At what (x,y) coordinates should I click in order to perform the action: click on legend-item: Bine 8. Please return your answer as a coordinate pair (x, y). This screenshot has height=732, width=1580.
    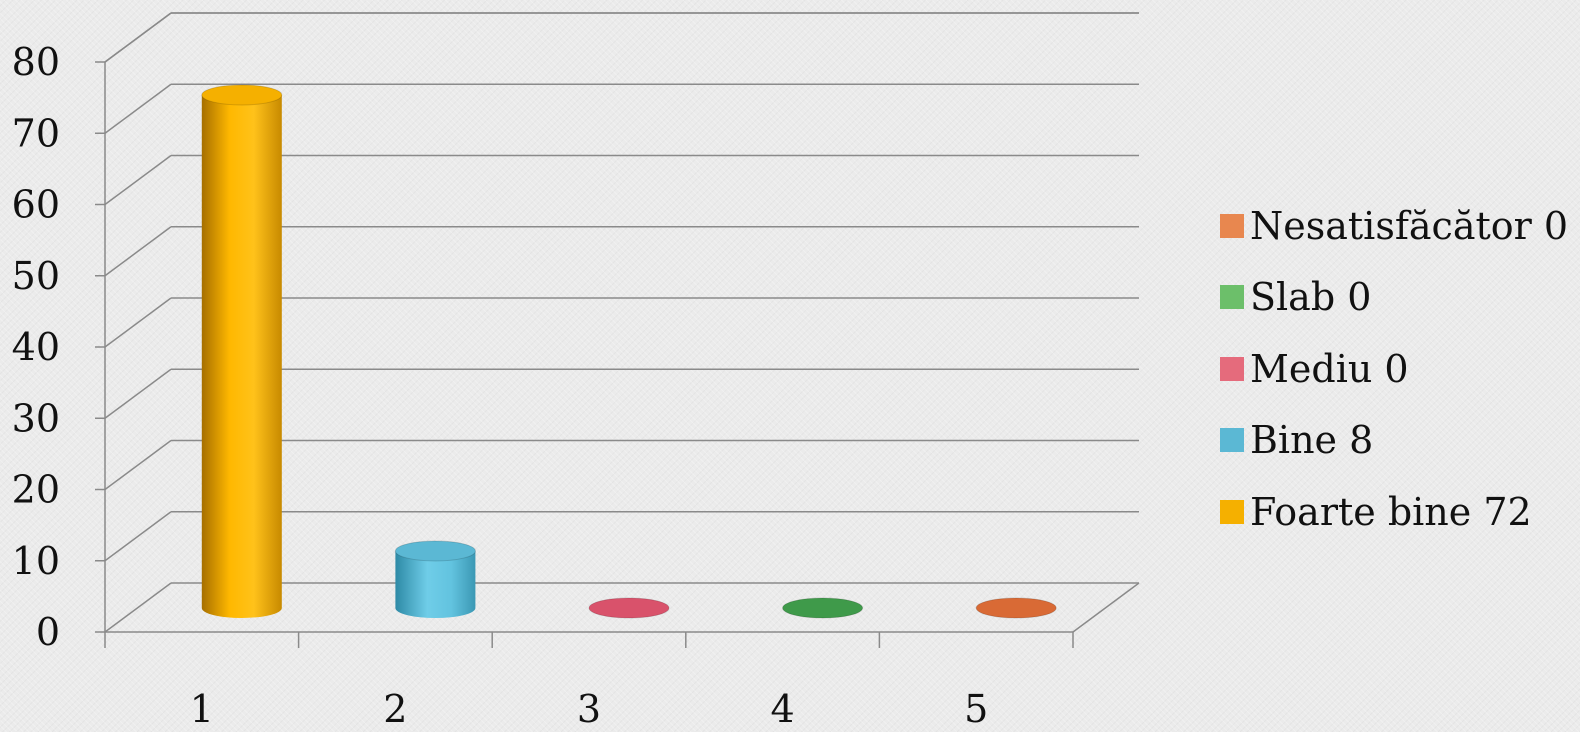
    Looking at the image, I should click on (1394, 441).